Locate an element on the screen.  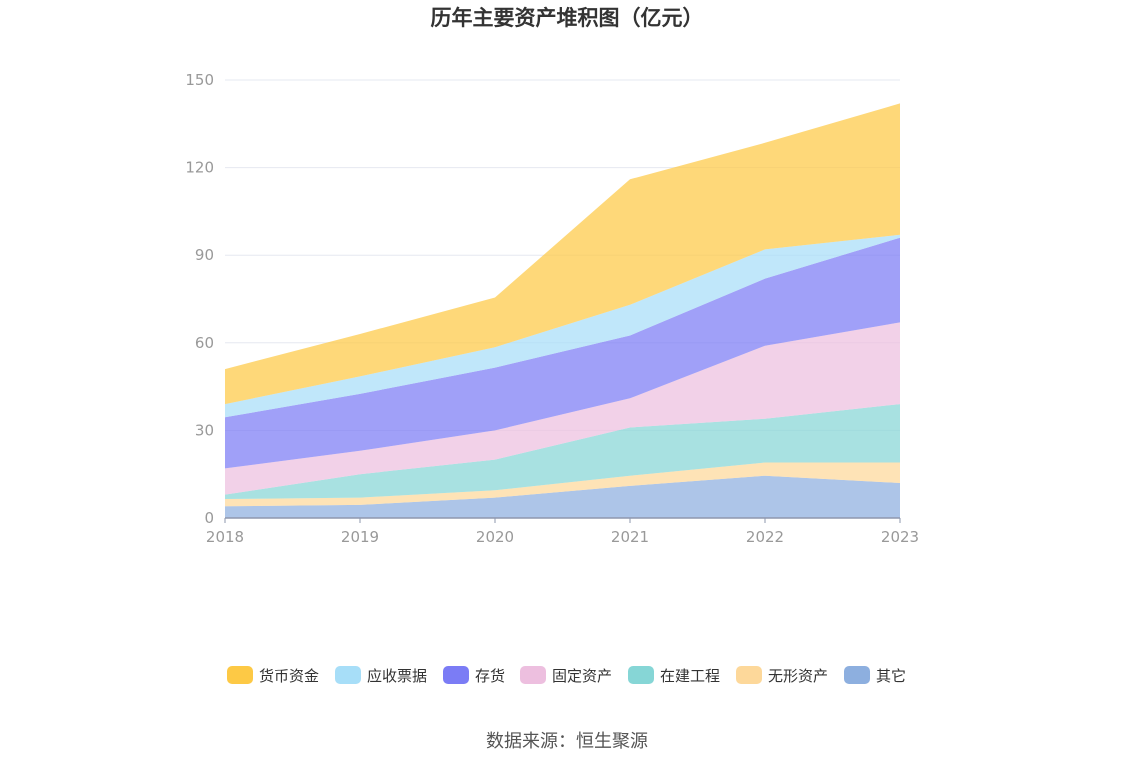
area-无形资产 is located at coordinates (562, 484).